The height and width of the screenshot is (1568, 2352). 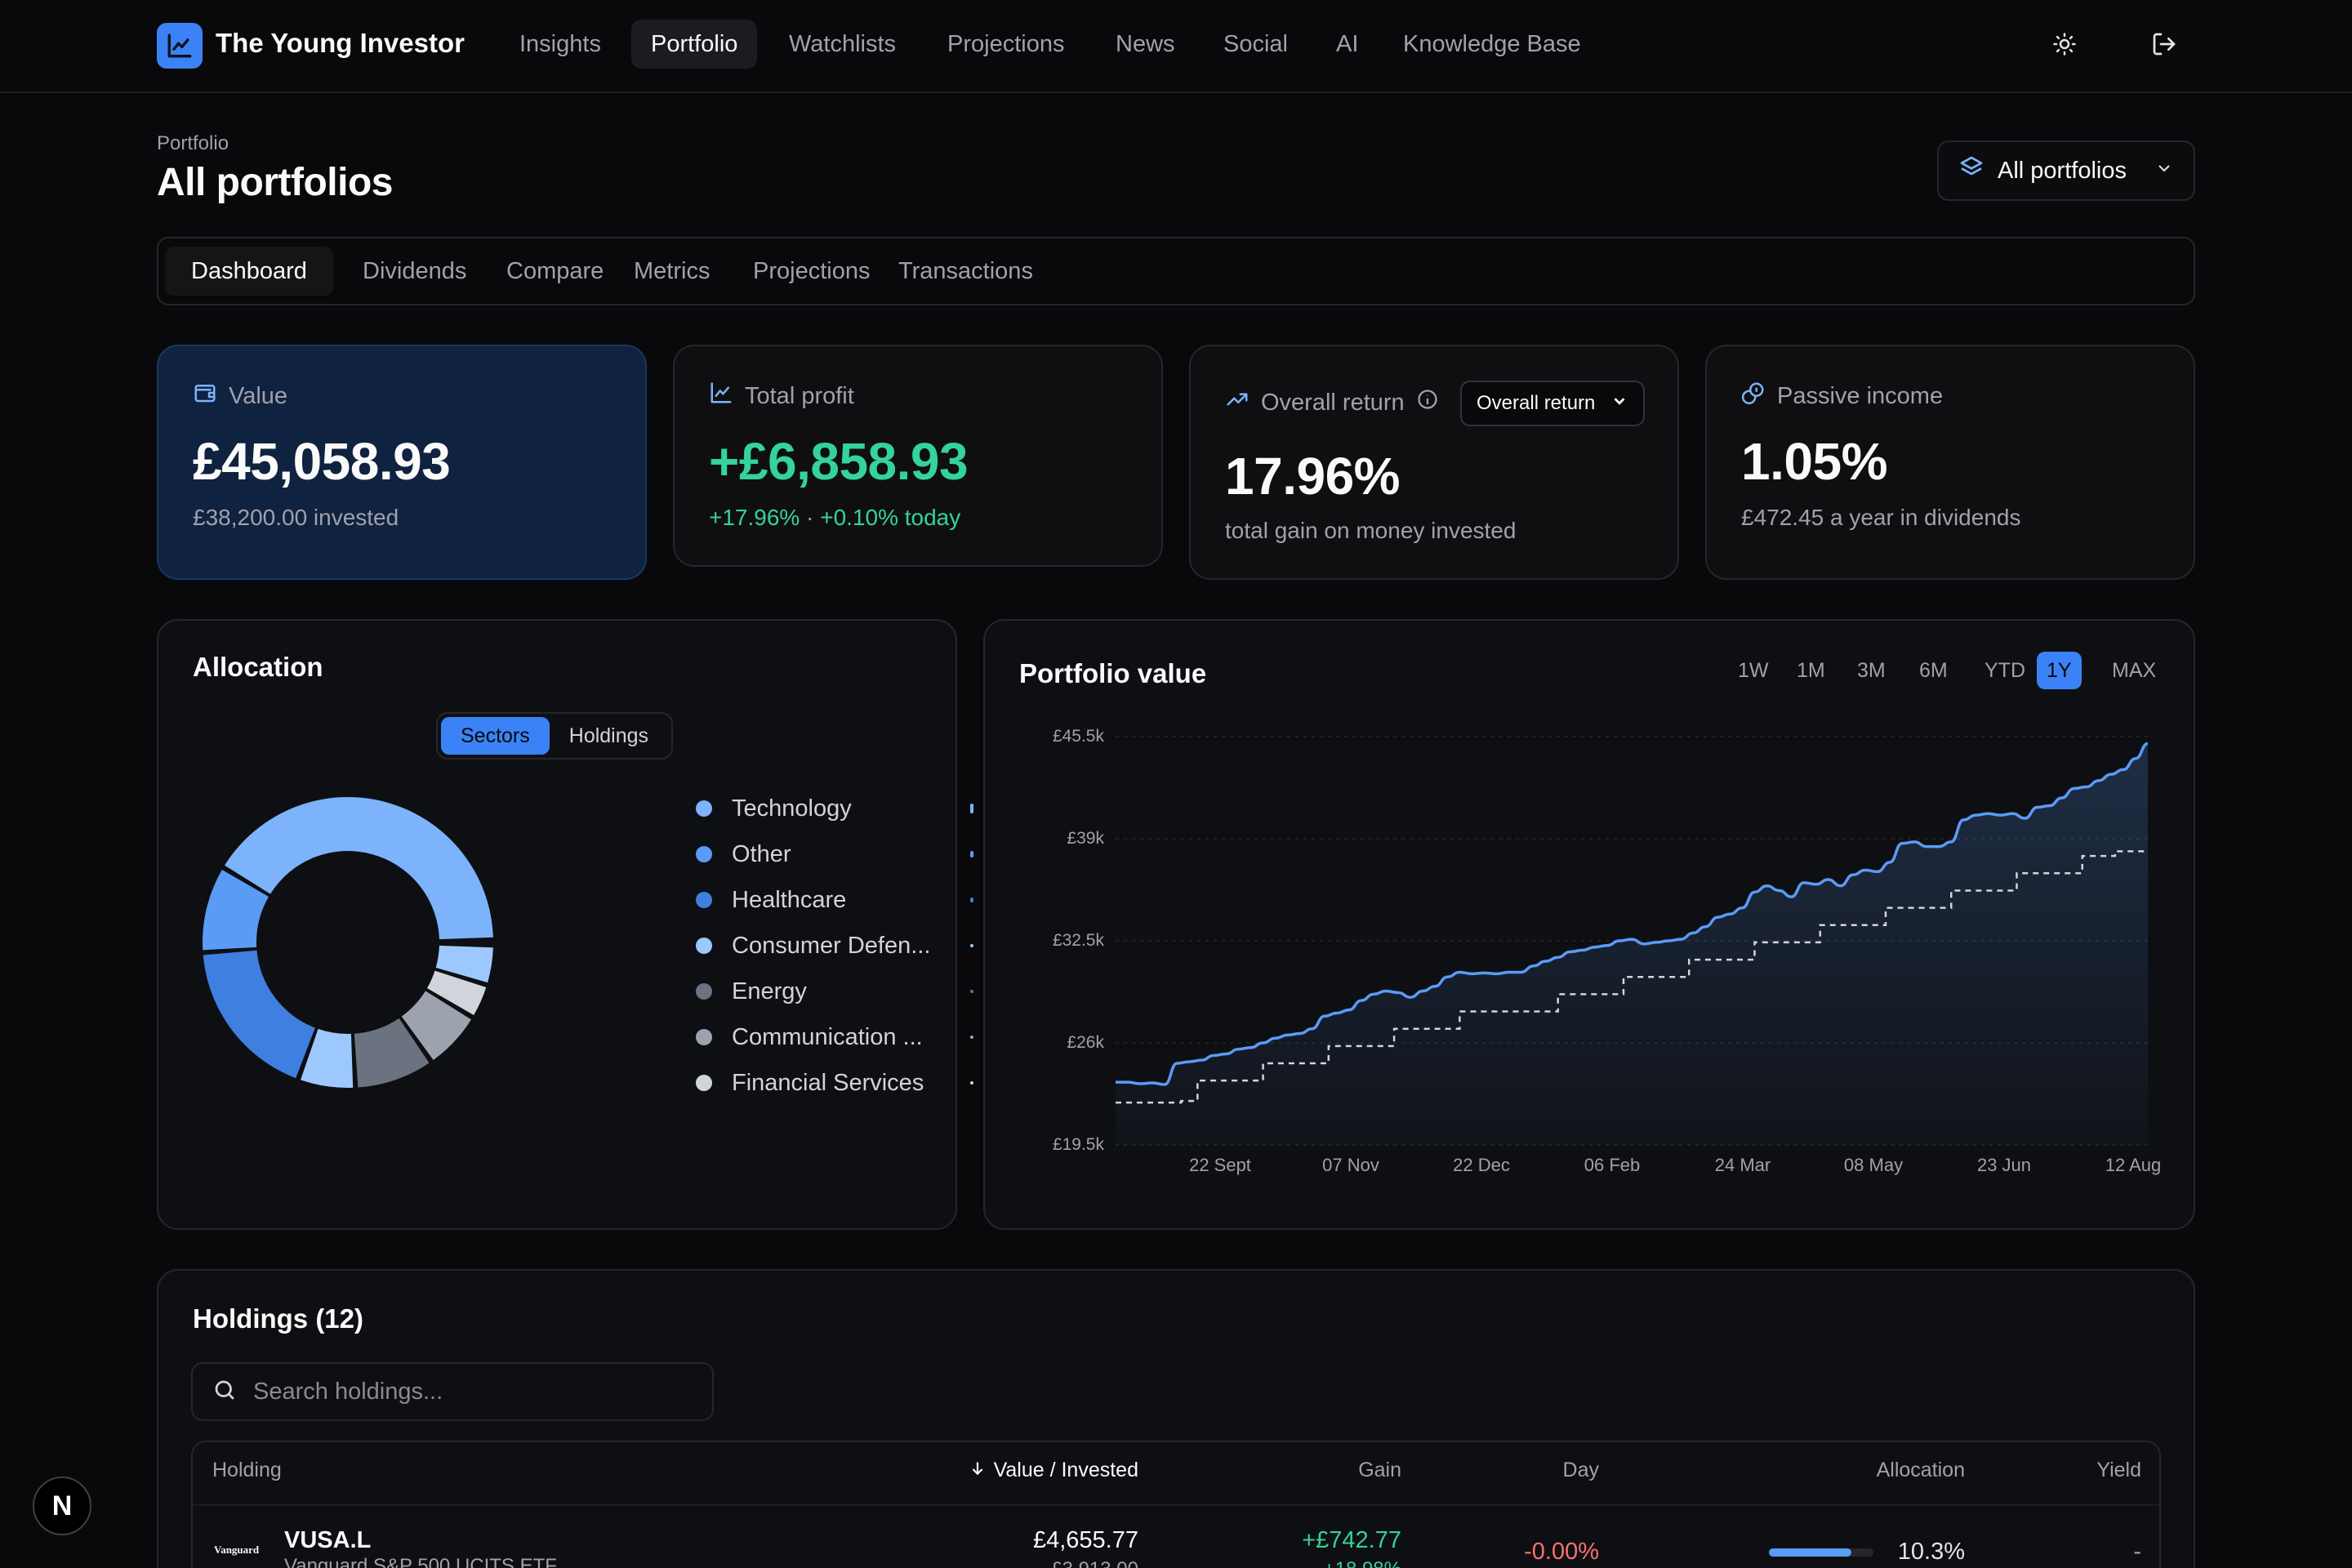 I want to click on col-day: Day, so click(x=1580, y=1470).